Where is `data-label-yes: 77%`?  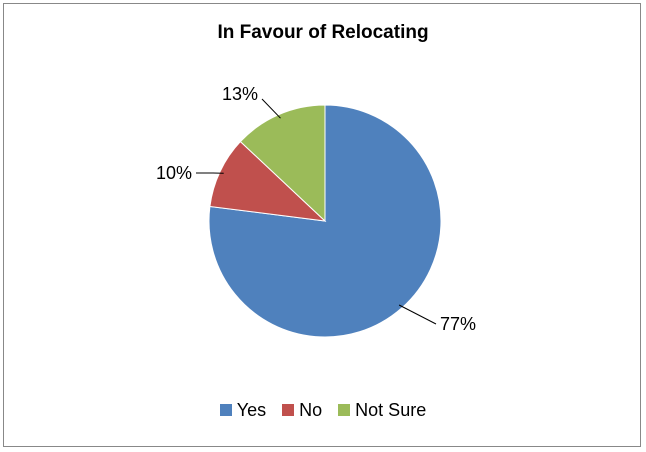 data-label-yes: 77% is located at coordinates (458, 324).